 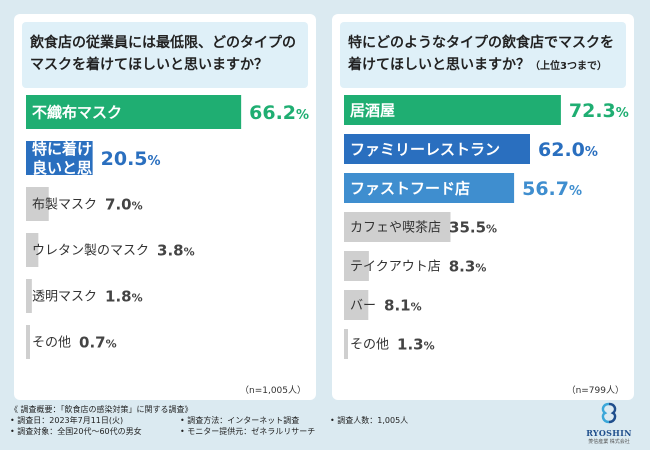 I want to click on logo-sub: 菱信産業 株式会社, so click(x=609, y=442).